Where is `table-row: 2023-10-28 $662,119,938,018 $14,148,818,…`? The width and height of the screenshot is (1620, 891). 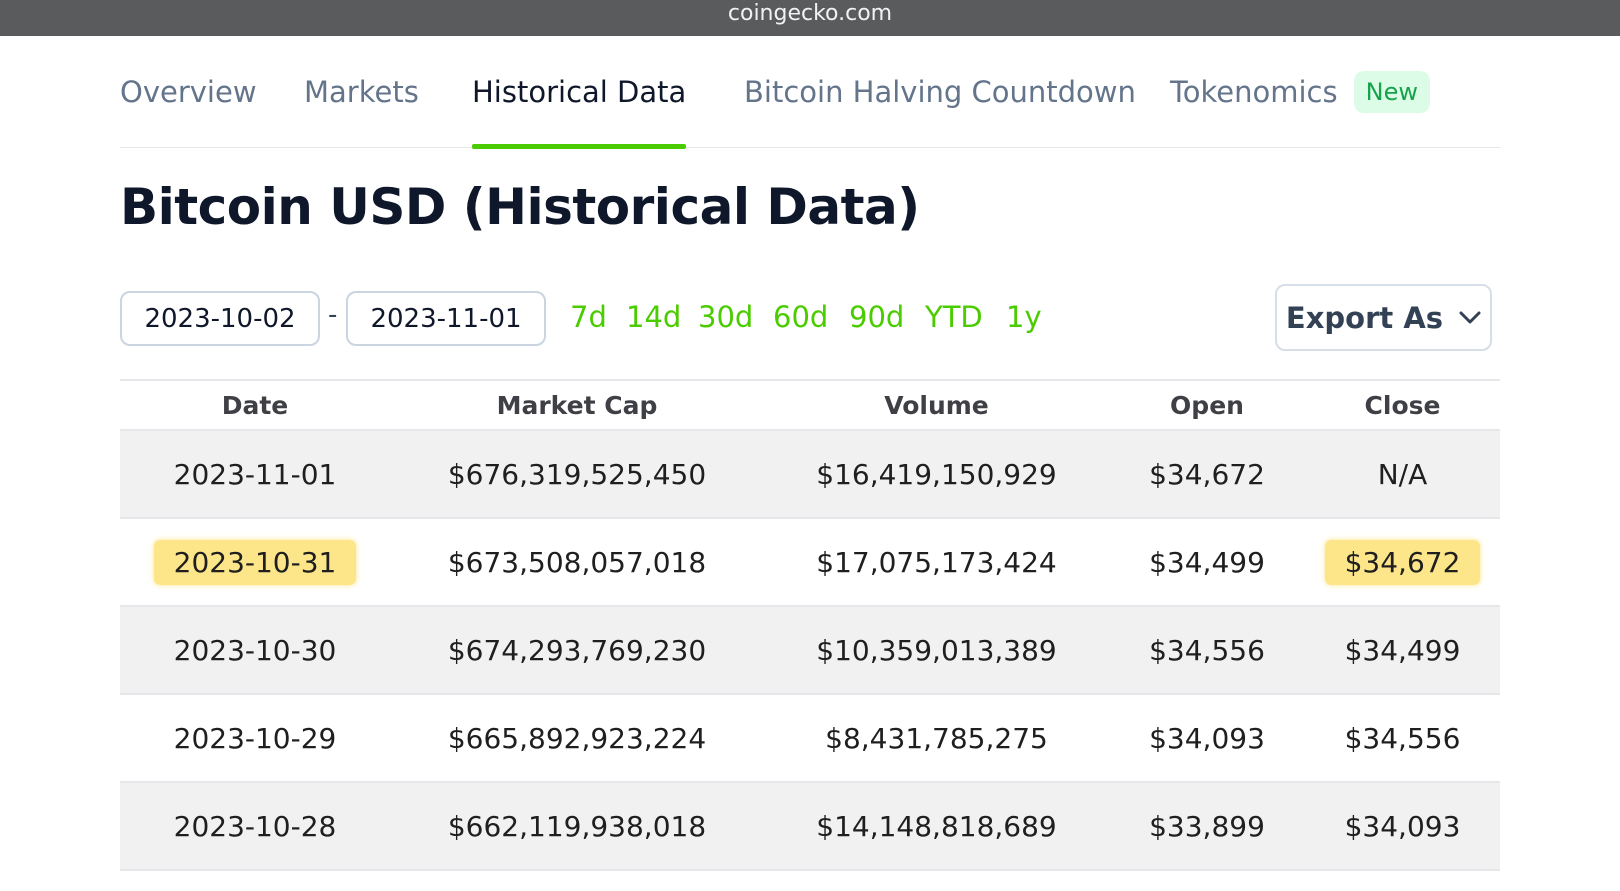 table-row: 2023-10-28 $662,119,938,018 $14,148,818,… is located at coordinates (810, 826).